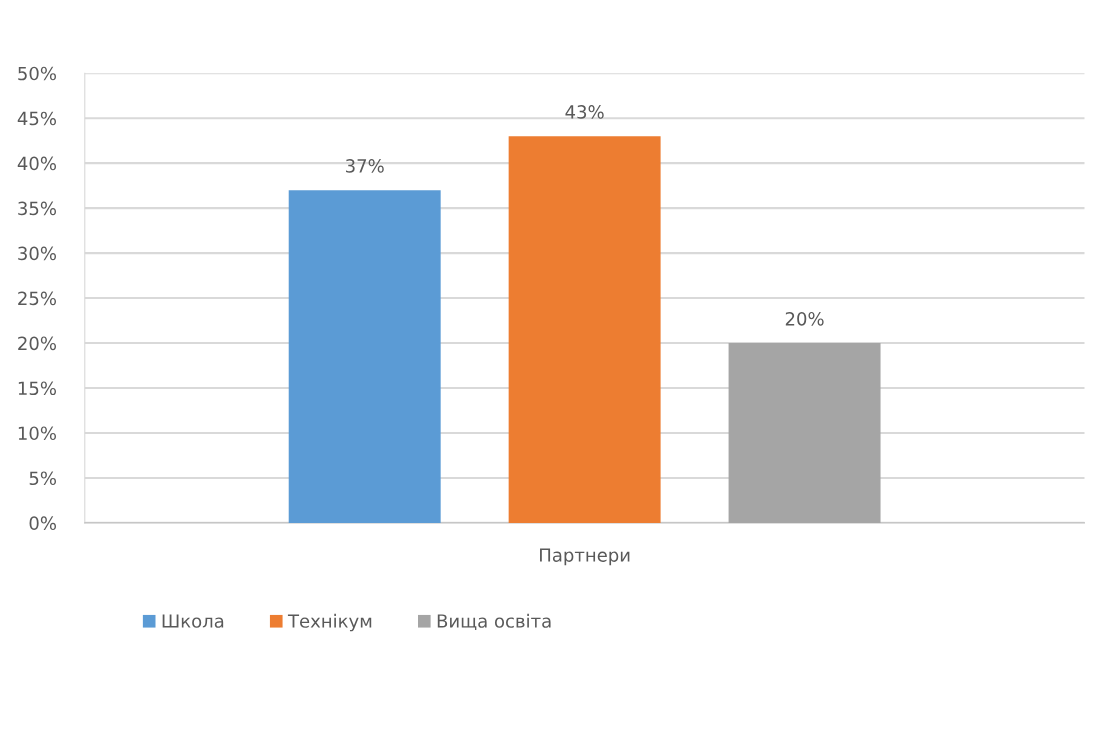 The height and width of the screenshot is (747, 1101). I want to click on y-tick-label: 40%, so click(36, 163).